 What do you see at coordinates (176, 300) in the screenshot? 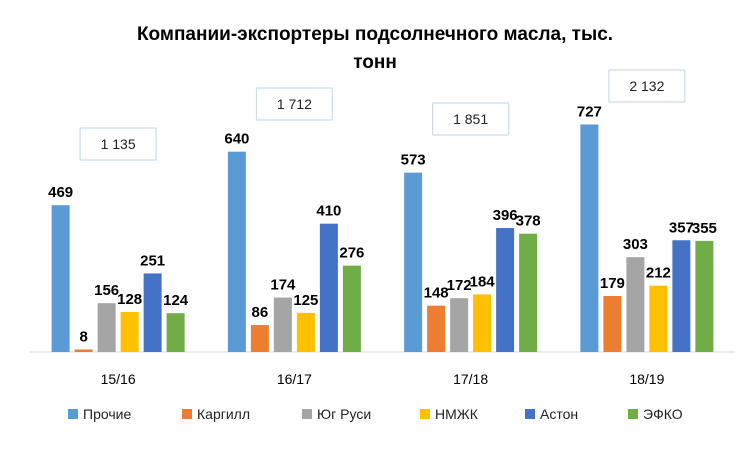
I see `data-label: 124` at bounding box center [176, 300].